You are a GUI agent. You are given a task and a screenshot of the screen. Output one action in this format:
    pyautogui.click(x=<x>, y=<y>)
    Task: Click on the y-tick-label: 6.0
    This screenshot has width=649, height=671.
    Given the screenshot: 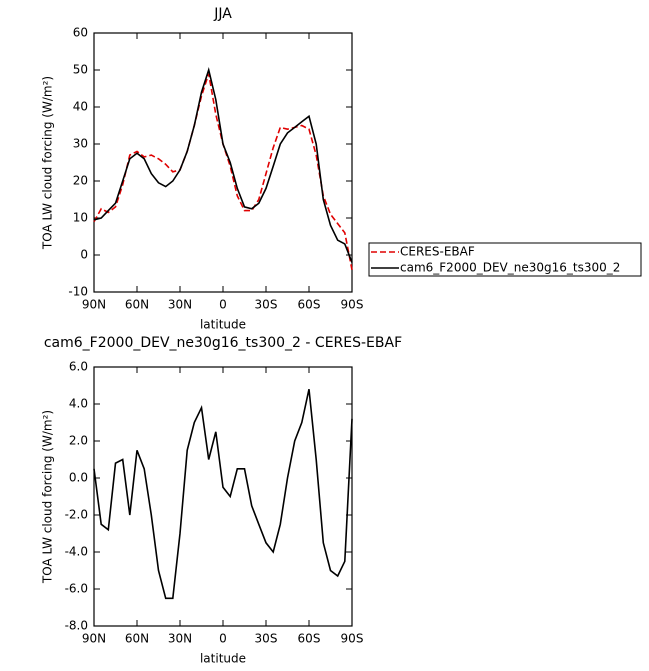 What is the action you would take?
    pyautogui.click(x=78, y=367)
    